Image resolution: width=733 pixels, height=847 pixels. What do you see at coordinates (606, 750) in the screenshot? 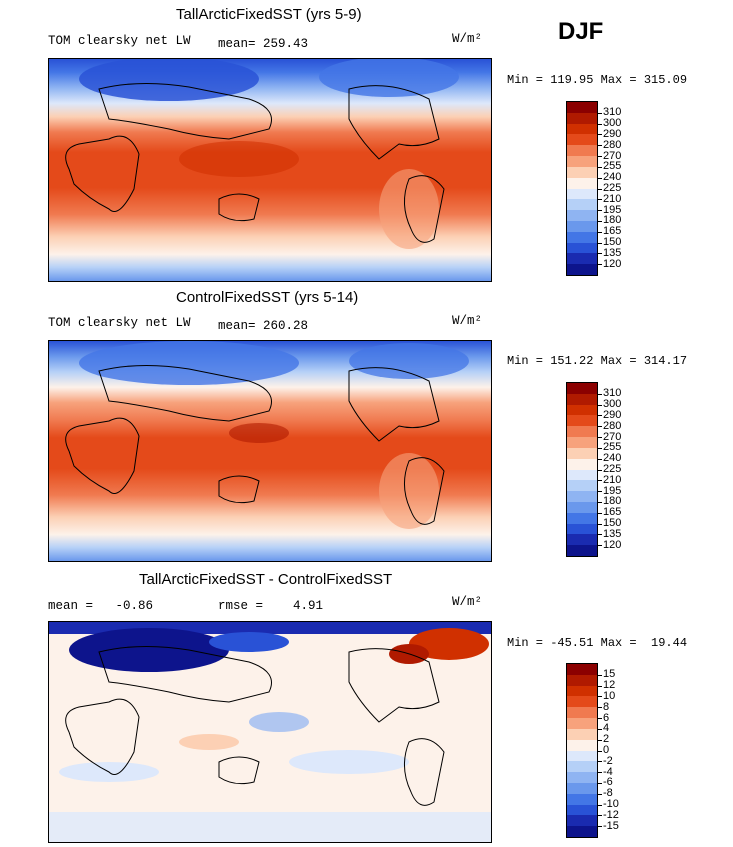
I see `colorbar-label: 0` at bounding box center [606, 750].